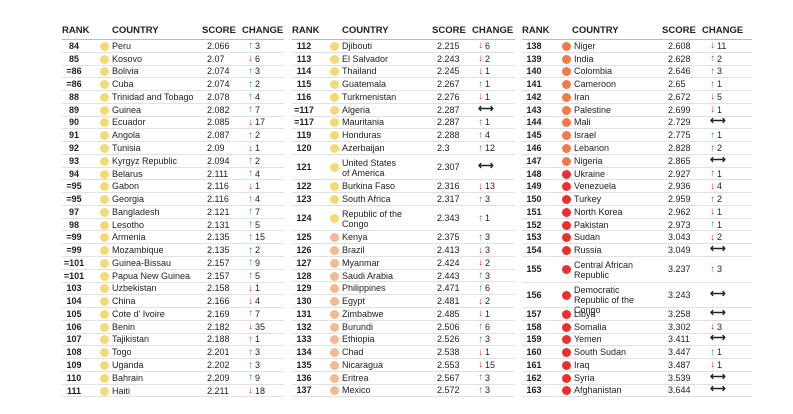 The width and height of the screenshot is (793, 414). I want to click on country-cell: Bangladesh, so click(136, 211).